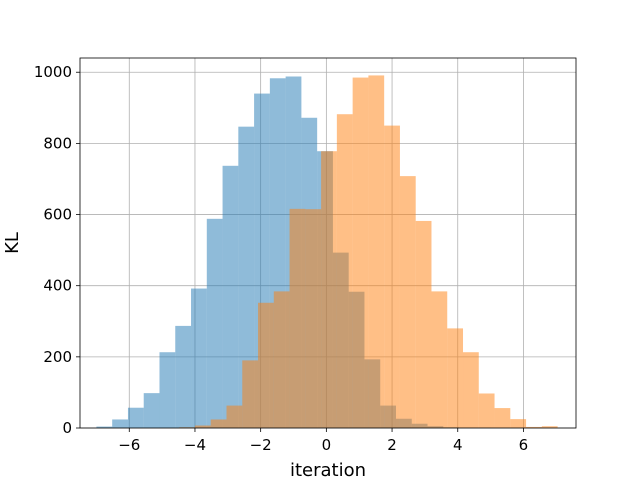 This screenshot has width=640, height=480. I want to click on x-tick-label: −4, so click(195, 445).